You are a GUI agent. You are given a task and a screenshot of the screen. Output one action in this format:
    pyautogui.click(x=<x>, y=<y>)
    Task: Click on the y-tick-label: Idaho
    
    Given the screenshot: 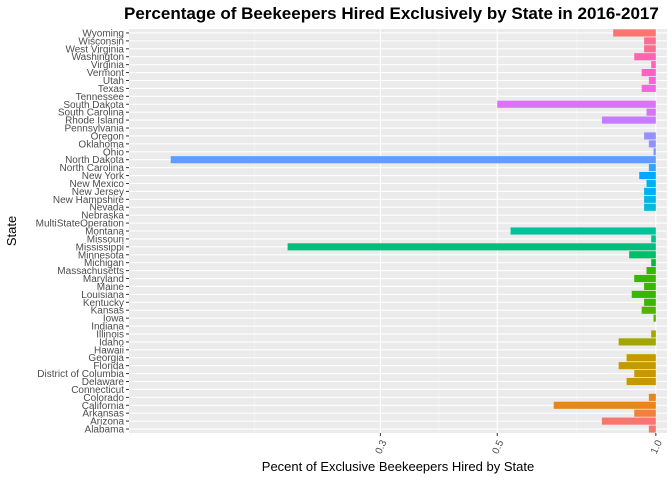 What is the action you would take?
    pyautogui.click(x=111, y=342)
    